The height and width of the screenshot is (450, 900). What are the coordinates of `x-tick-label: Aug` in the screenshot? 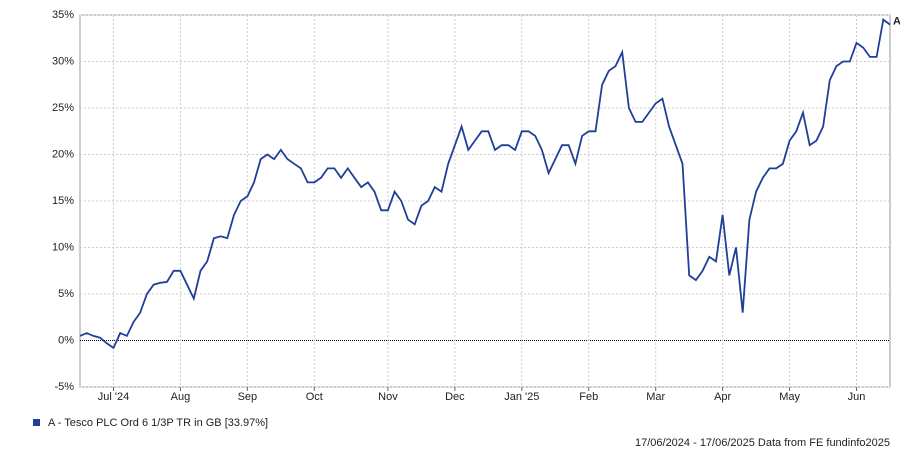 It's located at (181, 397).